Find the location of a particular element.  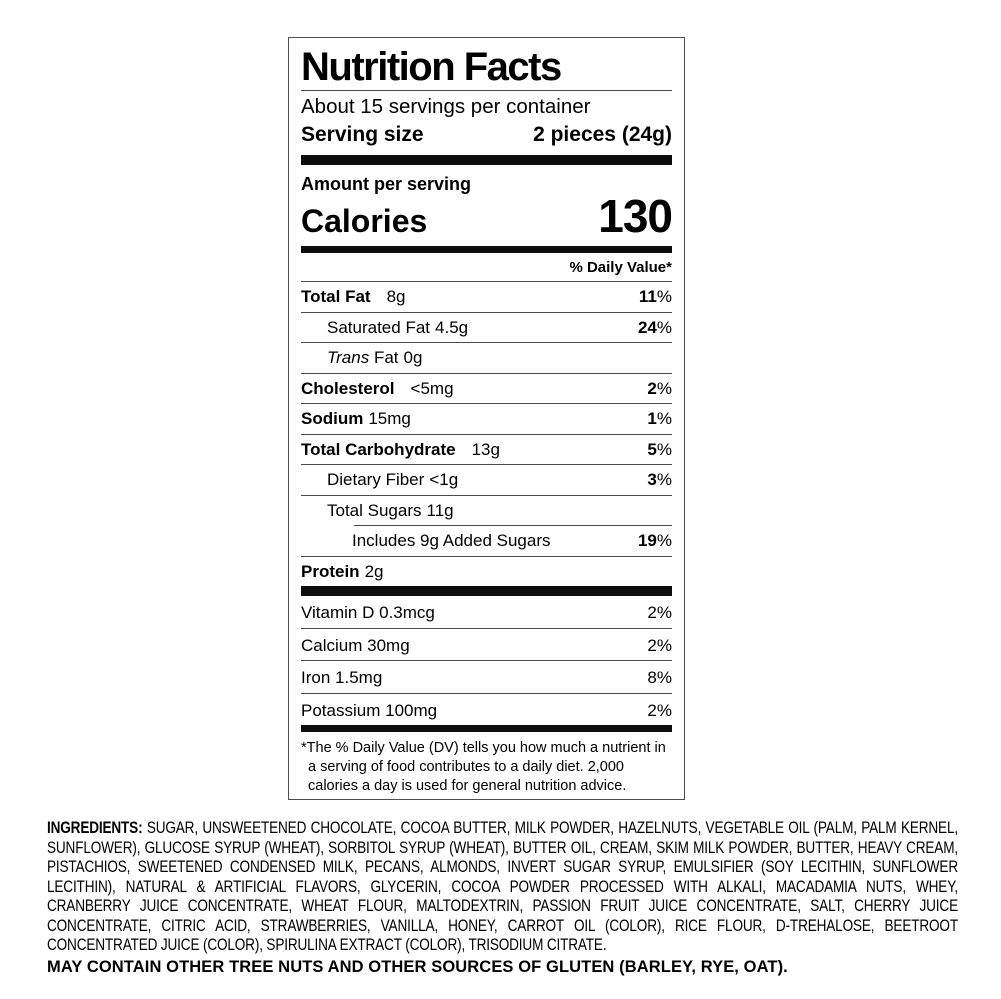

nutrient-name-amount: Sodium 15mg is located at coordinates (356, 418).